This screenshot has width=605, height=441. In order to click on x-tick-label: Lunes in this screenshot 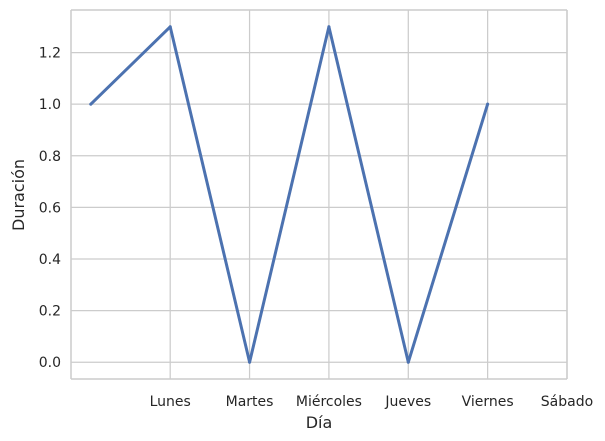, I will do `click(170, 402)`.